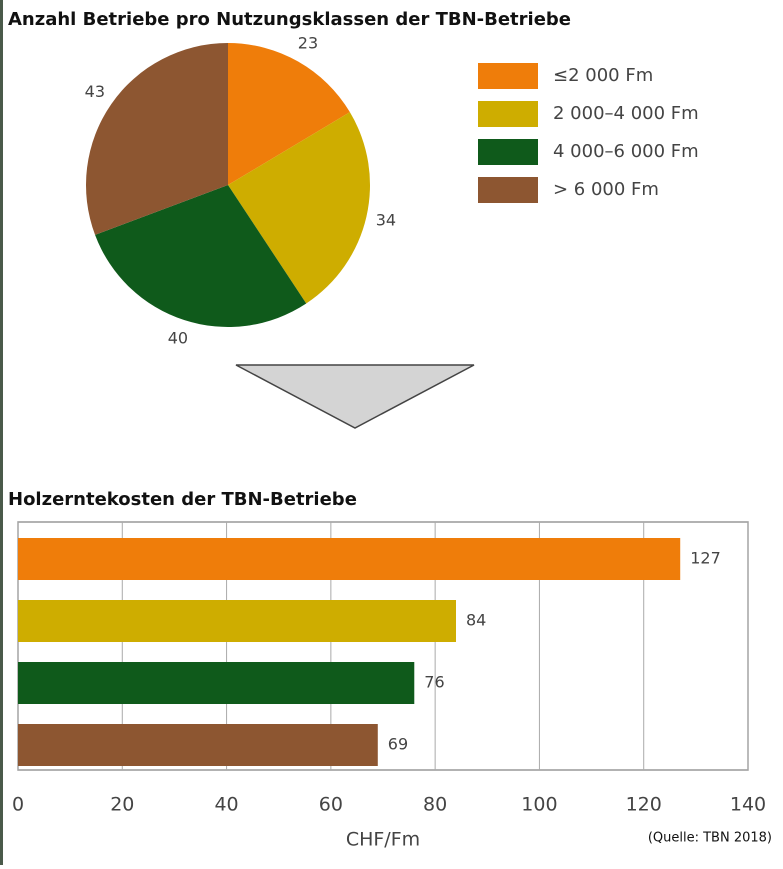  Describe the element at coordinates (122, 805) in the screenshot. I see `x-tick-label: 20` at that location.